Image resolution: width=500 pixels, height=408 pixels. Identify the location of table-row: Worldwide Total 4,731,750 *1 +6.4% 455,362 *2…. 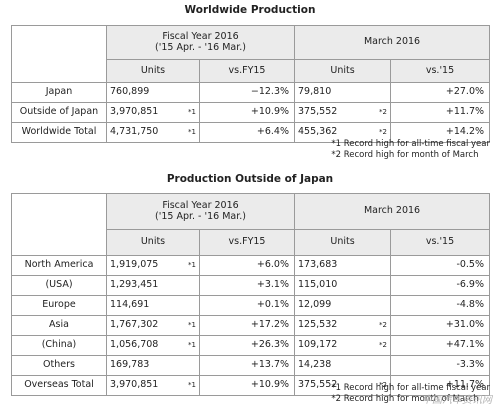
(251, 132).